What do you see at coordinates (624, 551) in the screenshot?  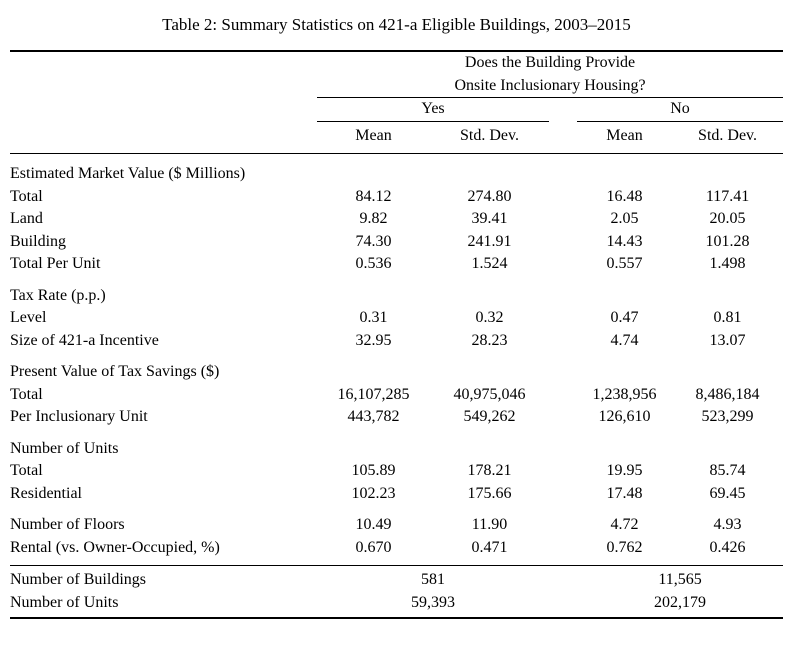 I see `cell-no-mean: 0.762` at bounding box center [624, 551].